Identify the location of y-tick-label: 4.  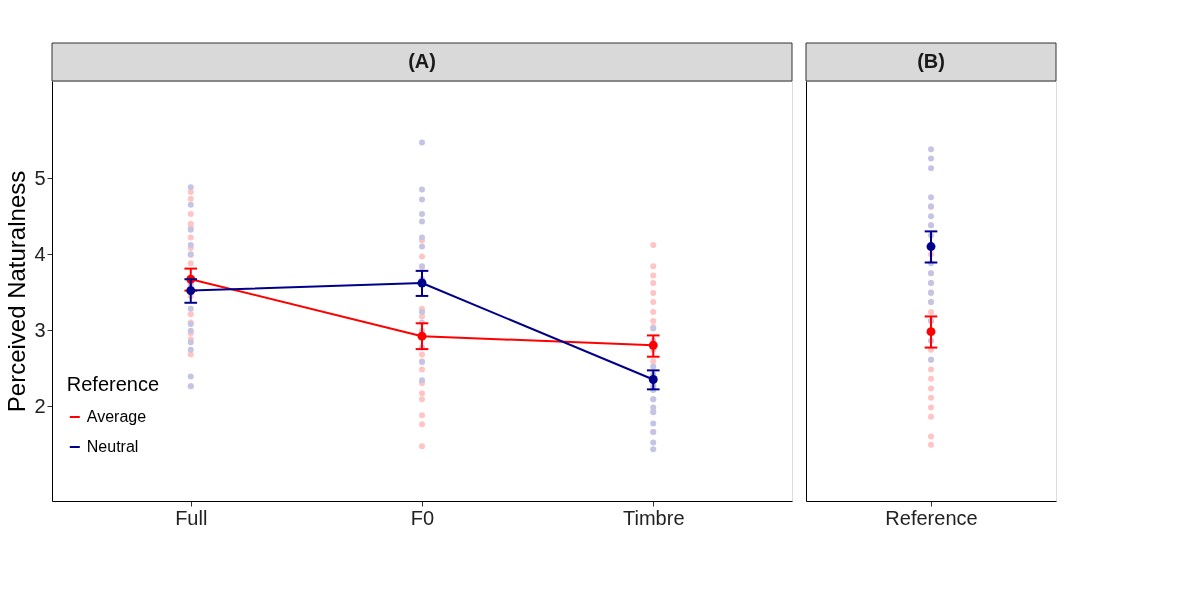
(40, 253).